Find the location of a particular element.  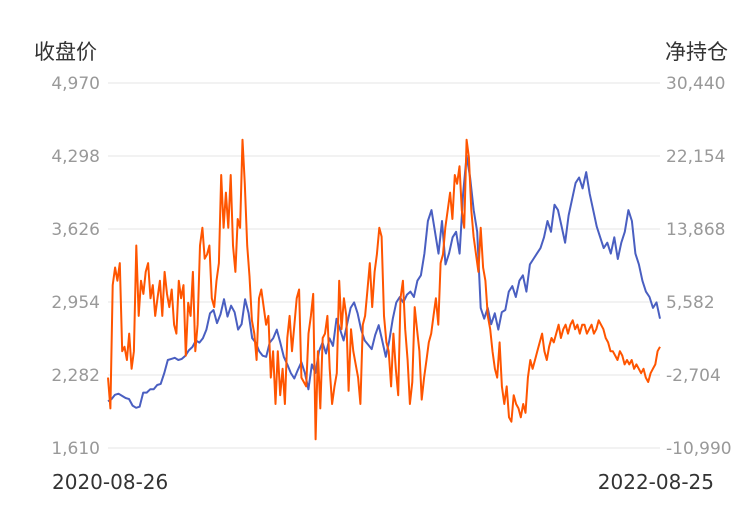

x-axis-end-label: 2022-08-25 is located at coordinates (655, 482).